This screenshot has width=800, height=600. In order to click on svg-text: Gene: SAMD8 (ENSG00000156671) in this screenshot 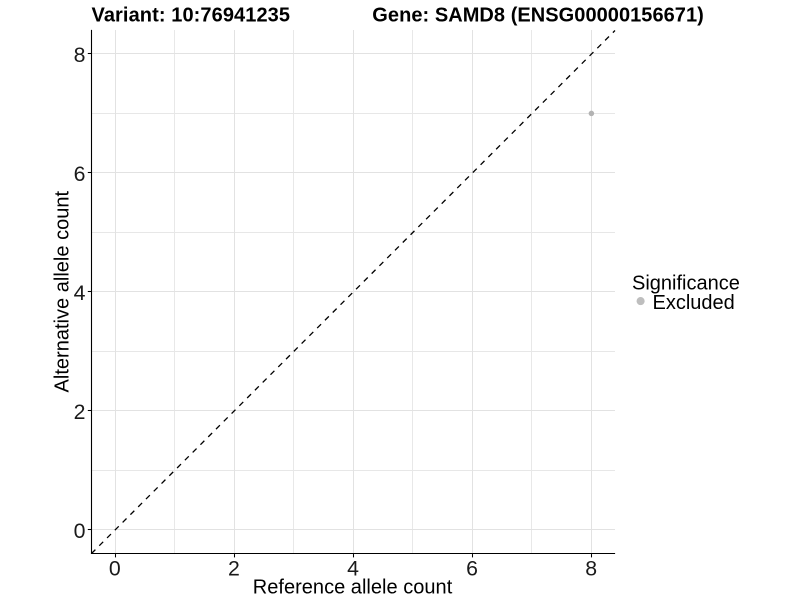, I will do `click(538, 15)`.